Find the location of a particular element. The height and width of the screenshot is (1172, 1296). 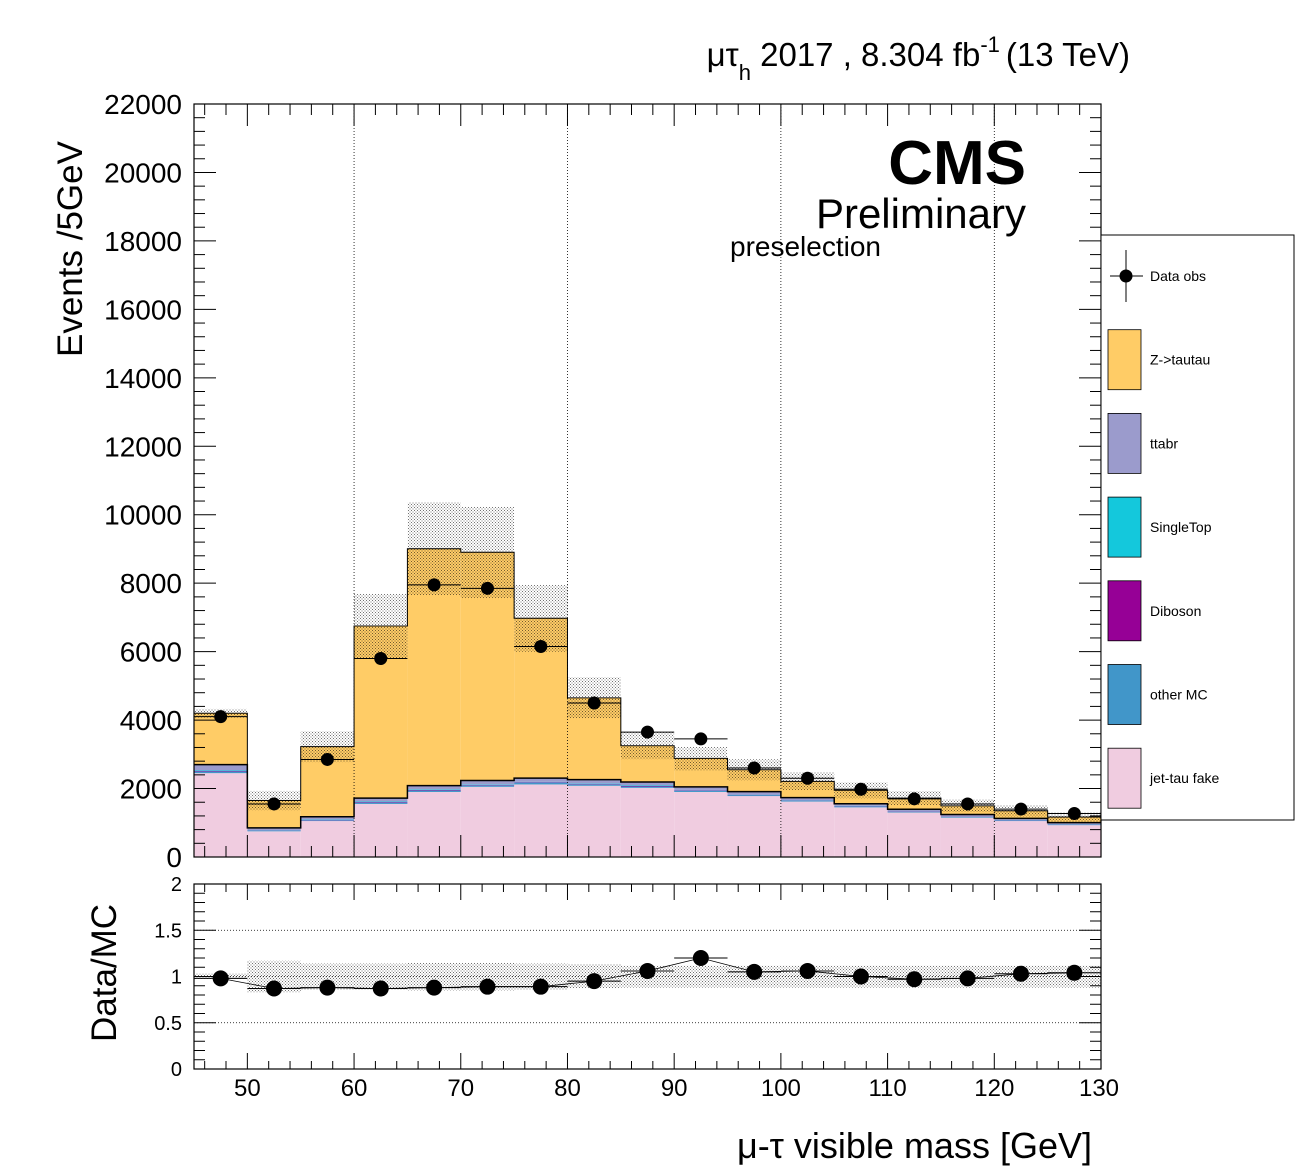

ytick-label-10000: 10000 is located at coordinates (143, 515).